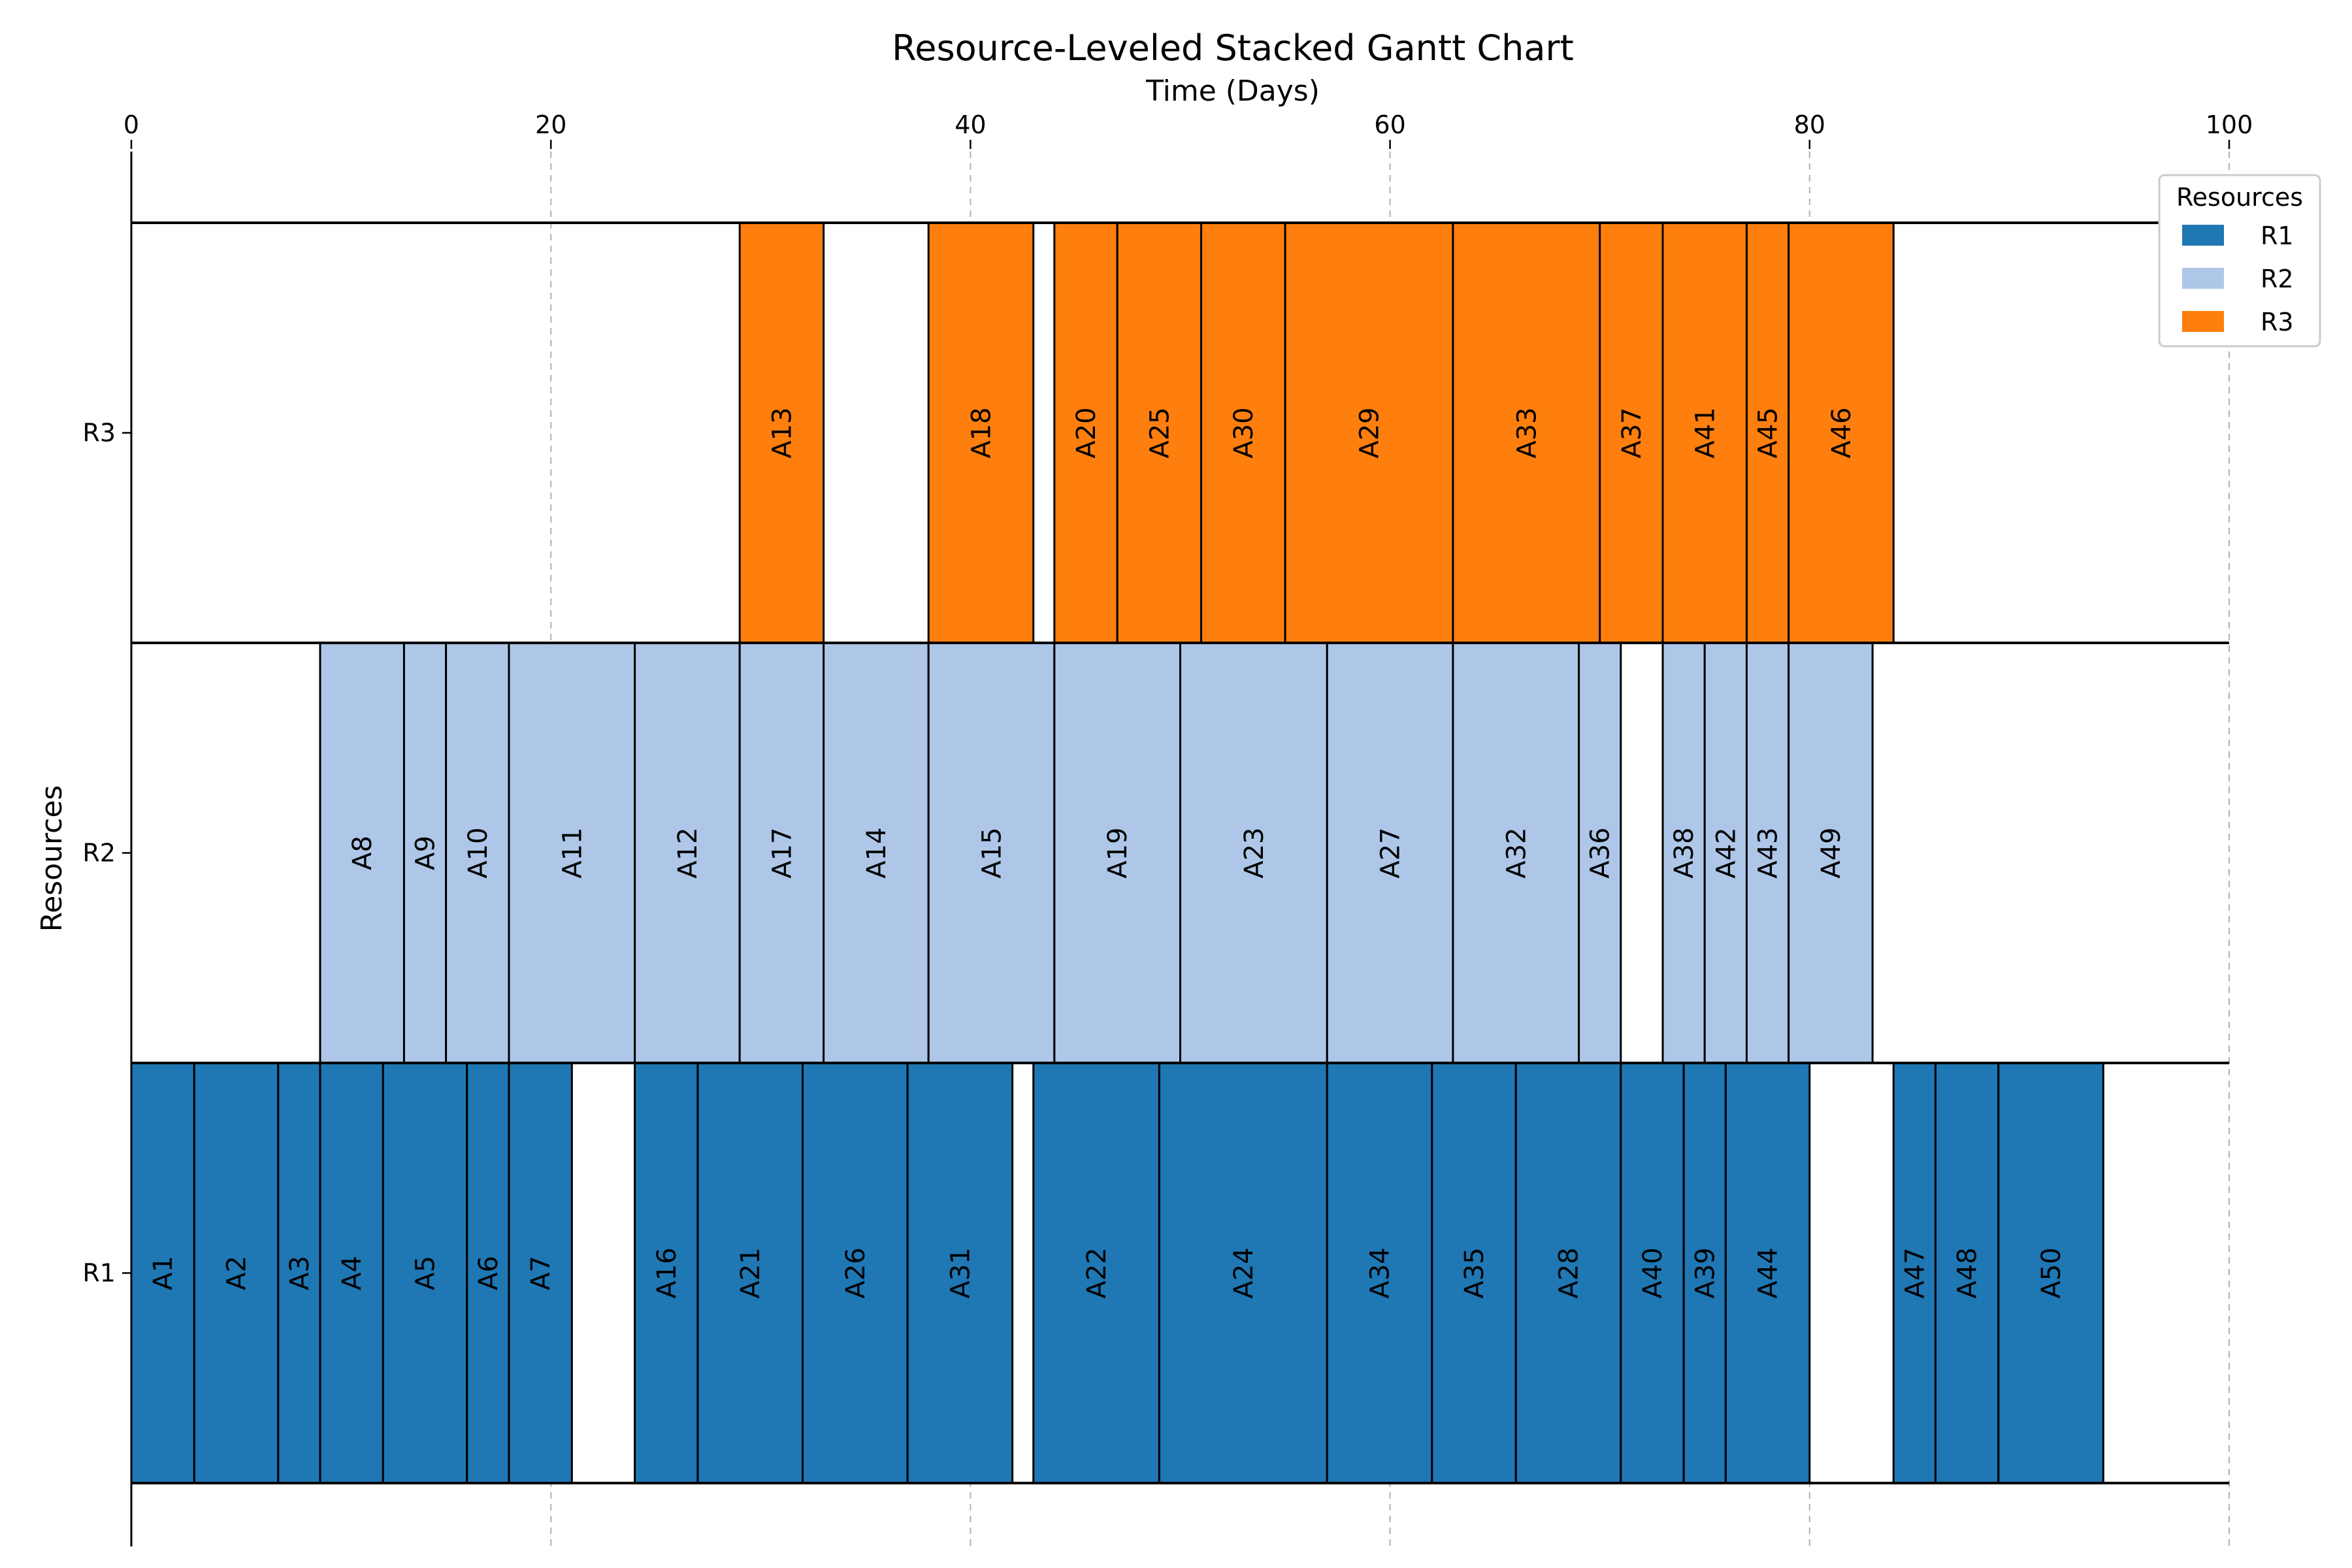 This screenshot has width=2352, height=1568. I want to click on bar-a49, so click(1831, 853).